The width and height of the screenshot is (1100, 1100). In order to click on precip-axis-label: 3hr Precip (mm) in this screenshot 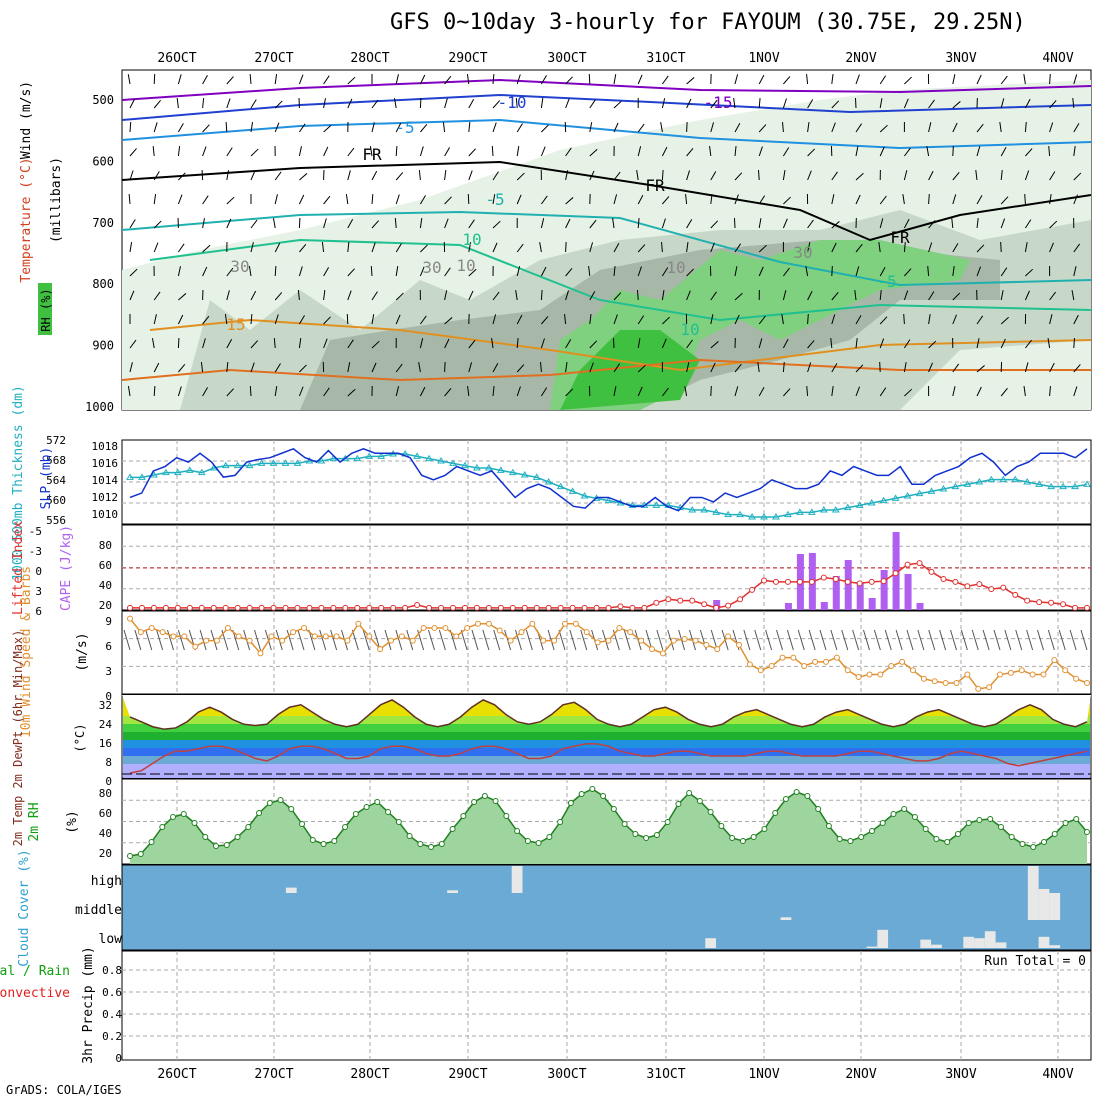, I will do `click(88, 1004)`.